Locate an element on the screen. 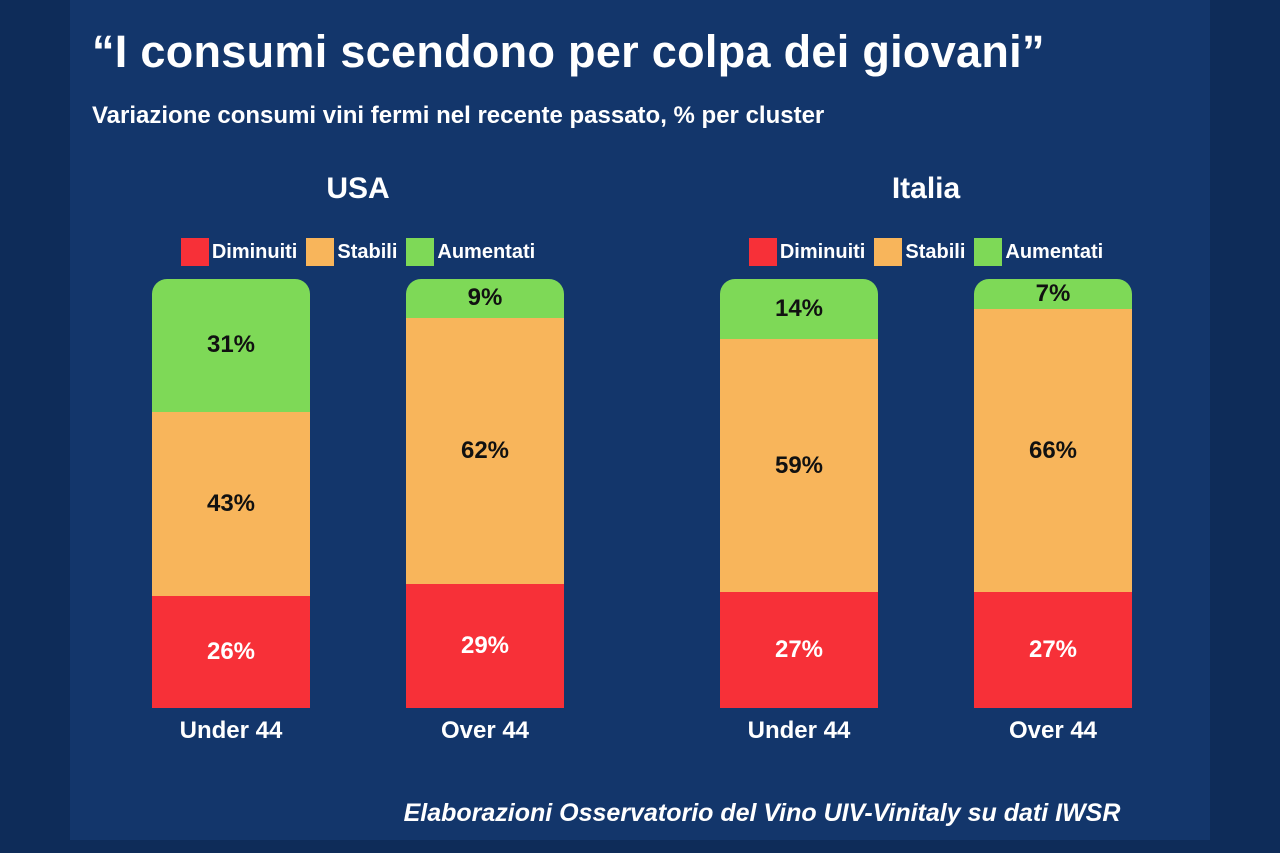 The image size is (1280, 853). segment-diminuiti: 26% is located at coordinates (231, 652).